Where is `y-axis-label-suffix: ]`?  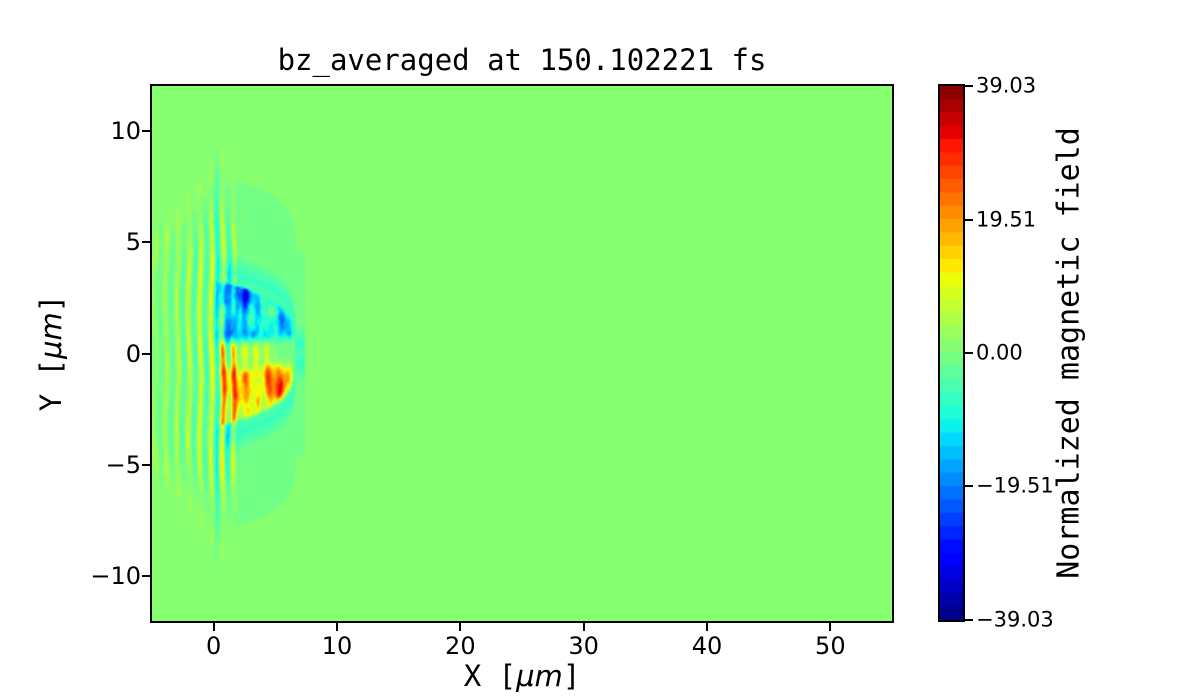
y-axis-label-suffix: ] is located at coordinates (51, 303).